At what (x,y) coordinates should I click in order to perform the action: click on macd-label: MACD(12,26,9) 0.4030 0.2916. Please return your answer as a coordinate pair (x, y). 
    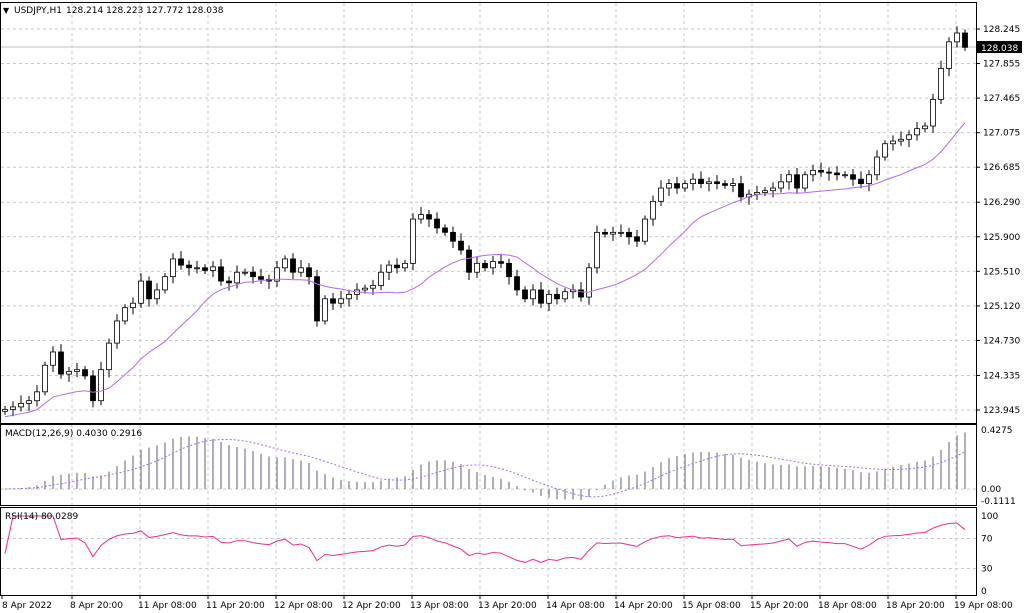
    Looking at the image, I should click on (73, 434).